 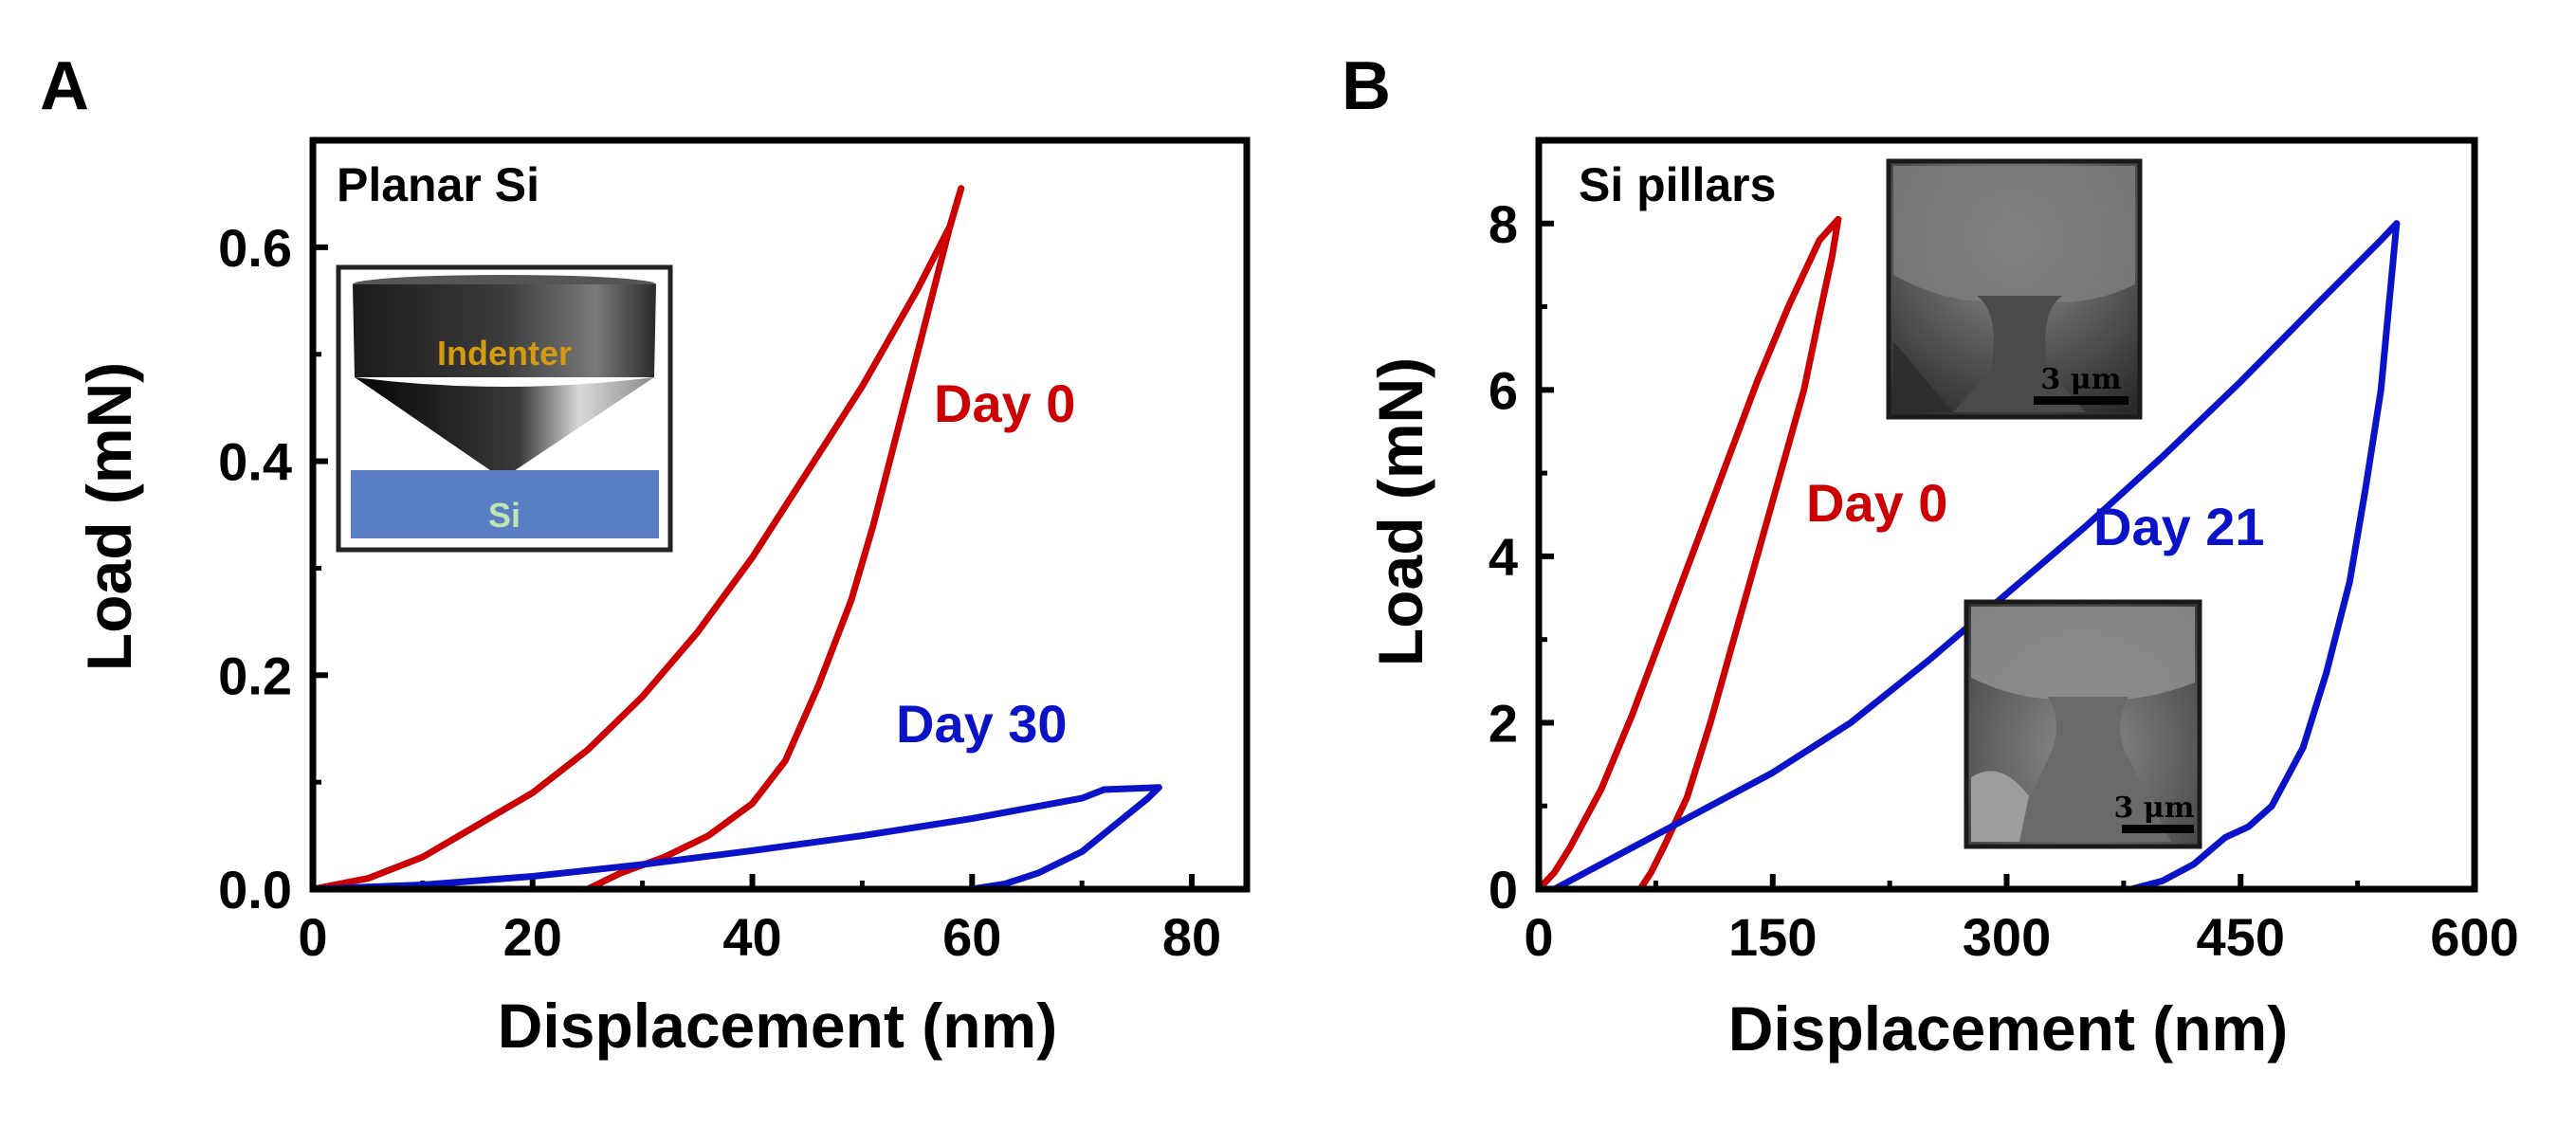 I want to click on sem-top-cap, so click(x=2014, y=234).